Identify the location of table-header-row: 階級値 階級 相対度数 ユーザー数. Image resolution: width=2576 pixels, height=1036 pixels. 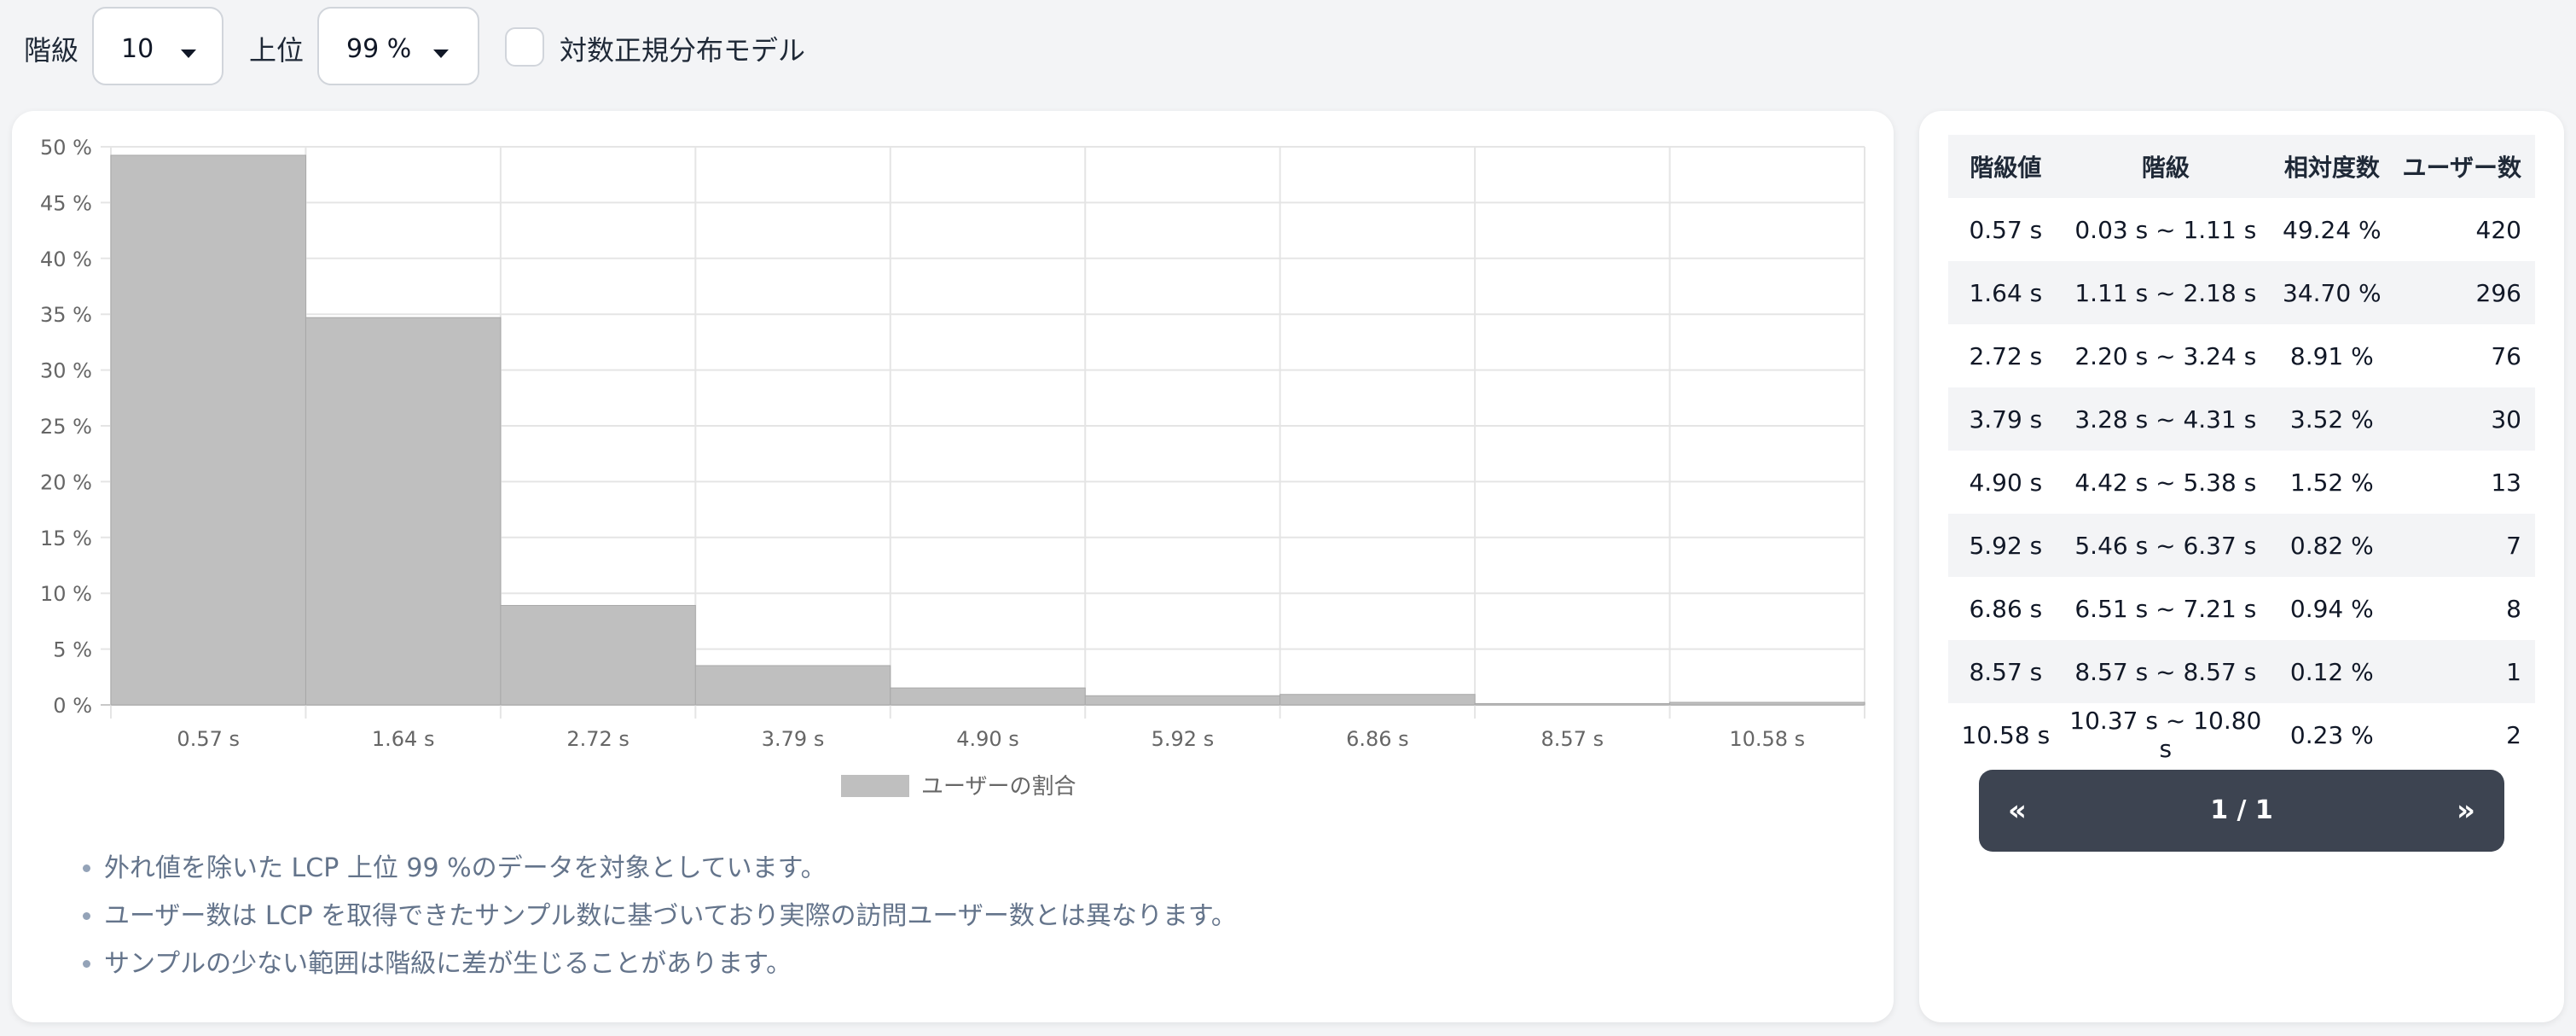
(2241, 166).